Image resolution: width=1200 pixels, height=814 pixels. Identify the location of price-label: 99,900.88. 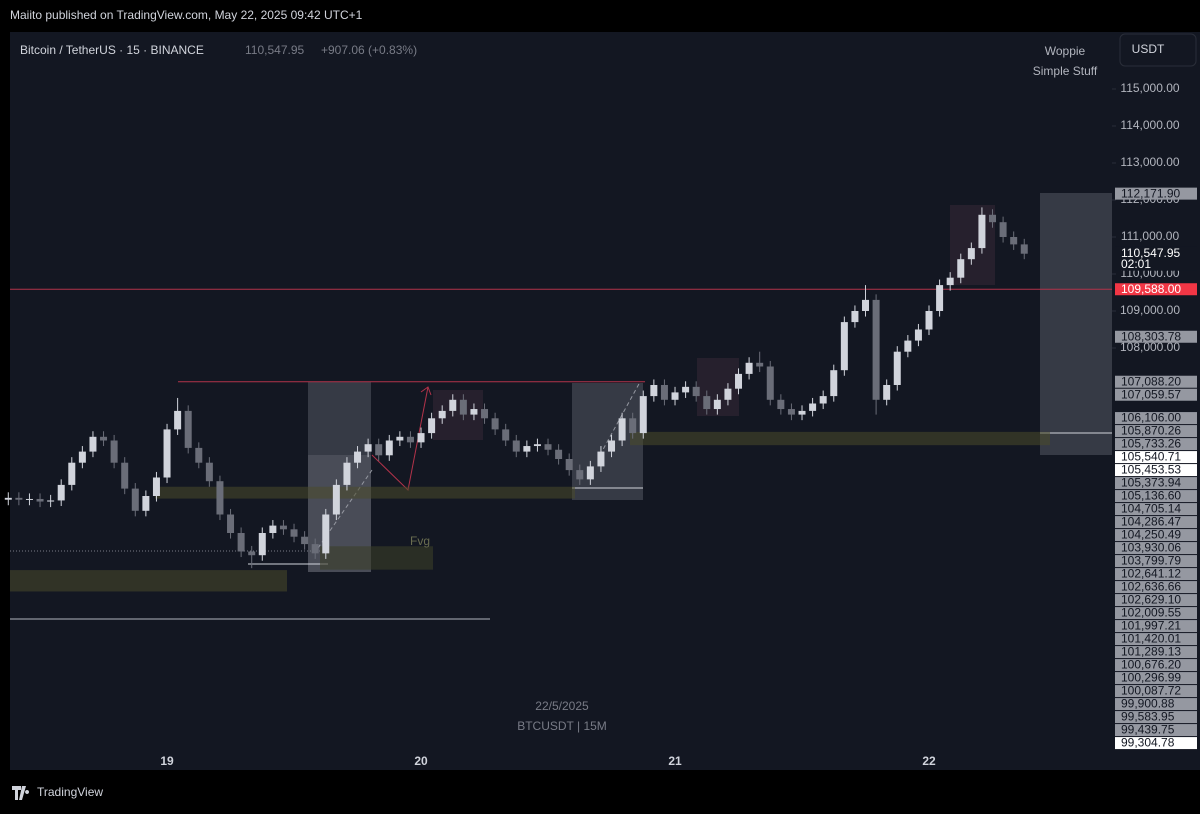
(1148, 704).